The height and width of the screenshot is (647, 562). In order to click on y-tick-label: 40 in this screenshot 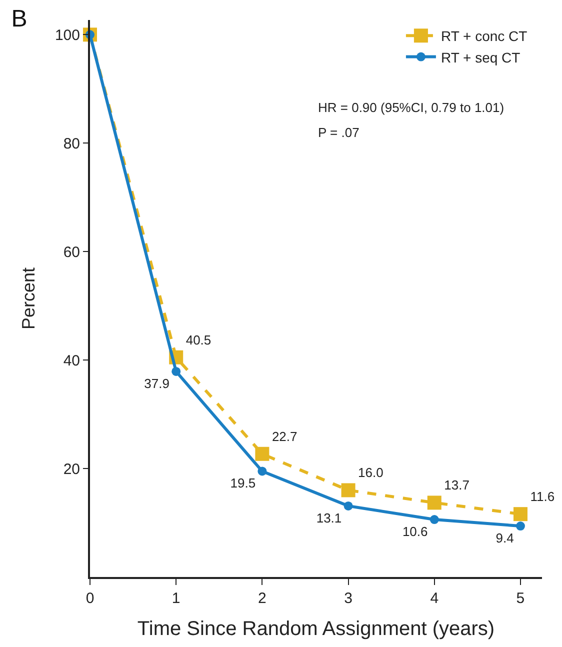, I will do `click(71, 361)`.